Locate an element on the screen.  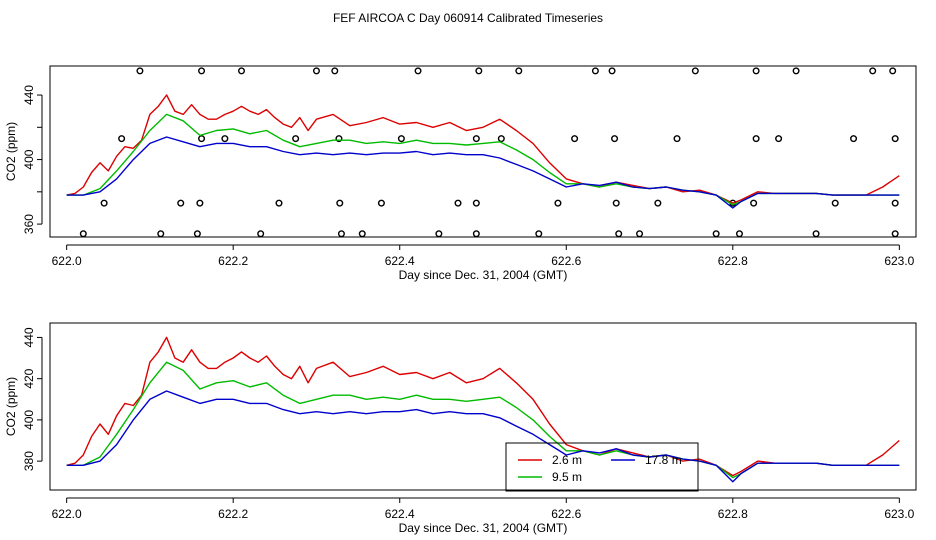
series-line-17-8-m is located at coordinates (483, 172).